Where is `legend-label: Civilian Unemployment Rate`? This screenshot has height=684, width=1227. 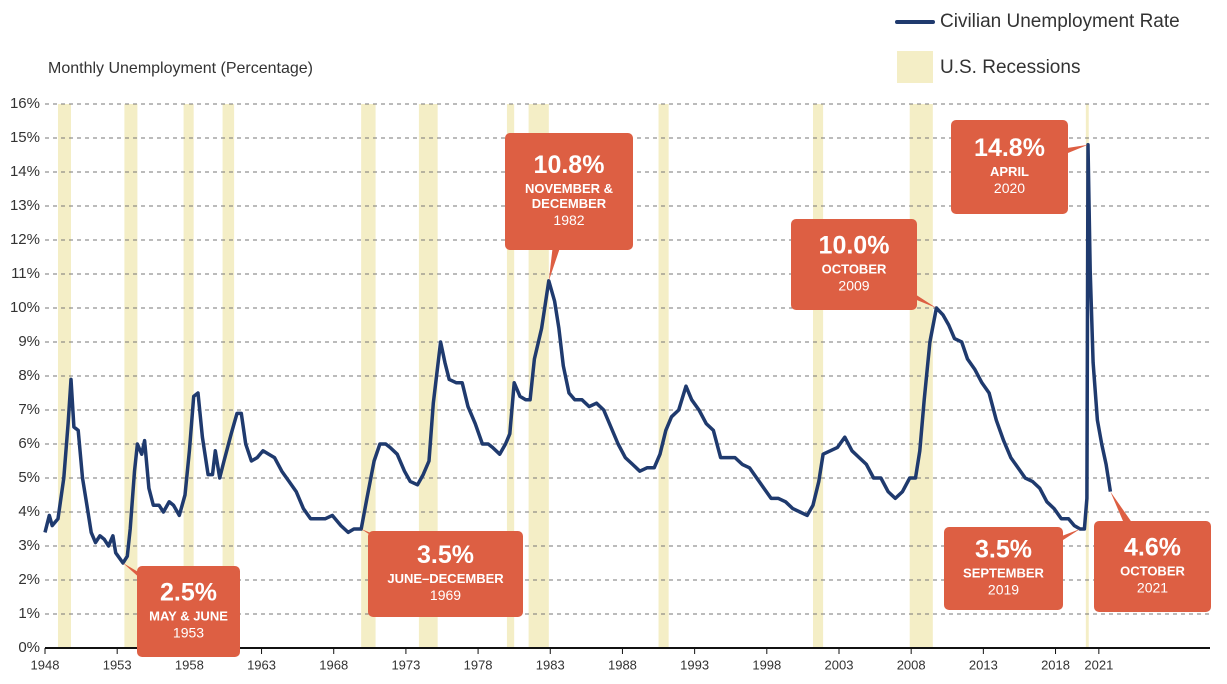
legend-label: Civilian Unemployment Rate is located at coordinates (1060, 21).